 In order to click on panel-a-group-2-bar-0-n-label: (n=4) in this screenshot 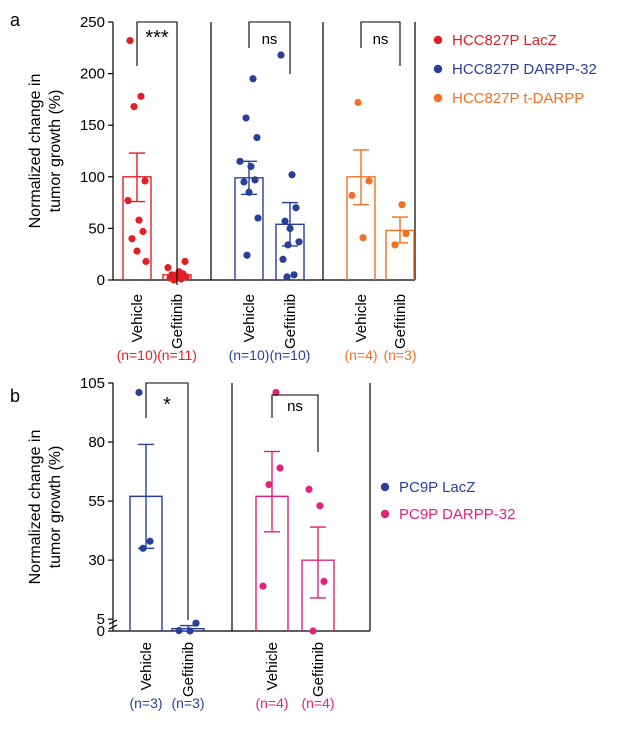, I will do `click(360, 355)`.